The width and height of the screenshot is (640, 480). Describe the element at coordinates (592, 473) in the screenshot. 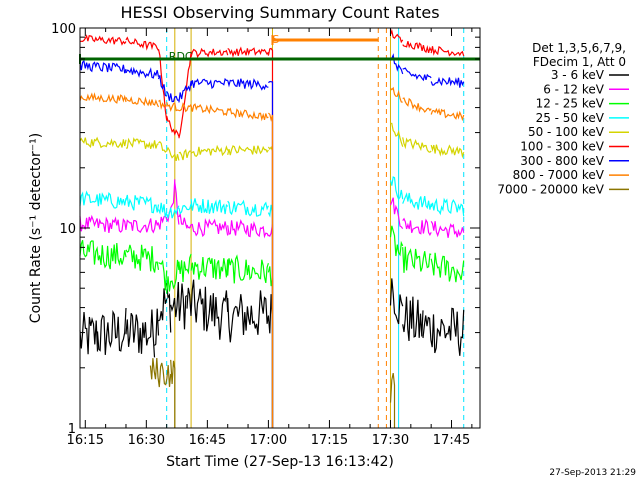

I see `footer-timestamp: 27-Sep-2013 21:29` at that location.